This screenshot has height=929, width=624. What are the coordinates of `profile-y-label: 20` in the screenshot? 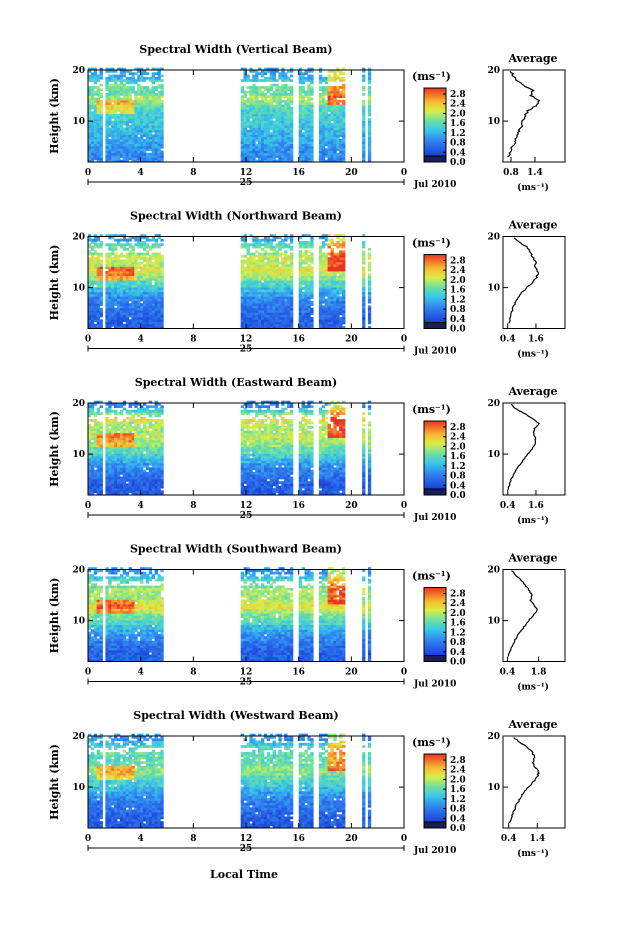 It's located at (493, 238).